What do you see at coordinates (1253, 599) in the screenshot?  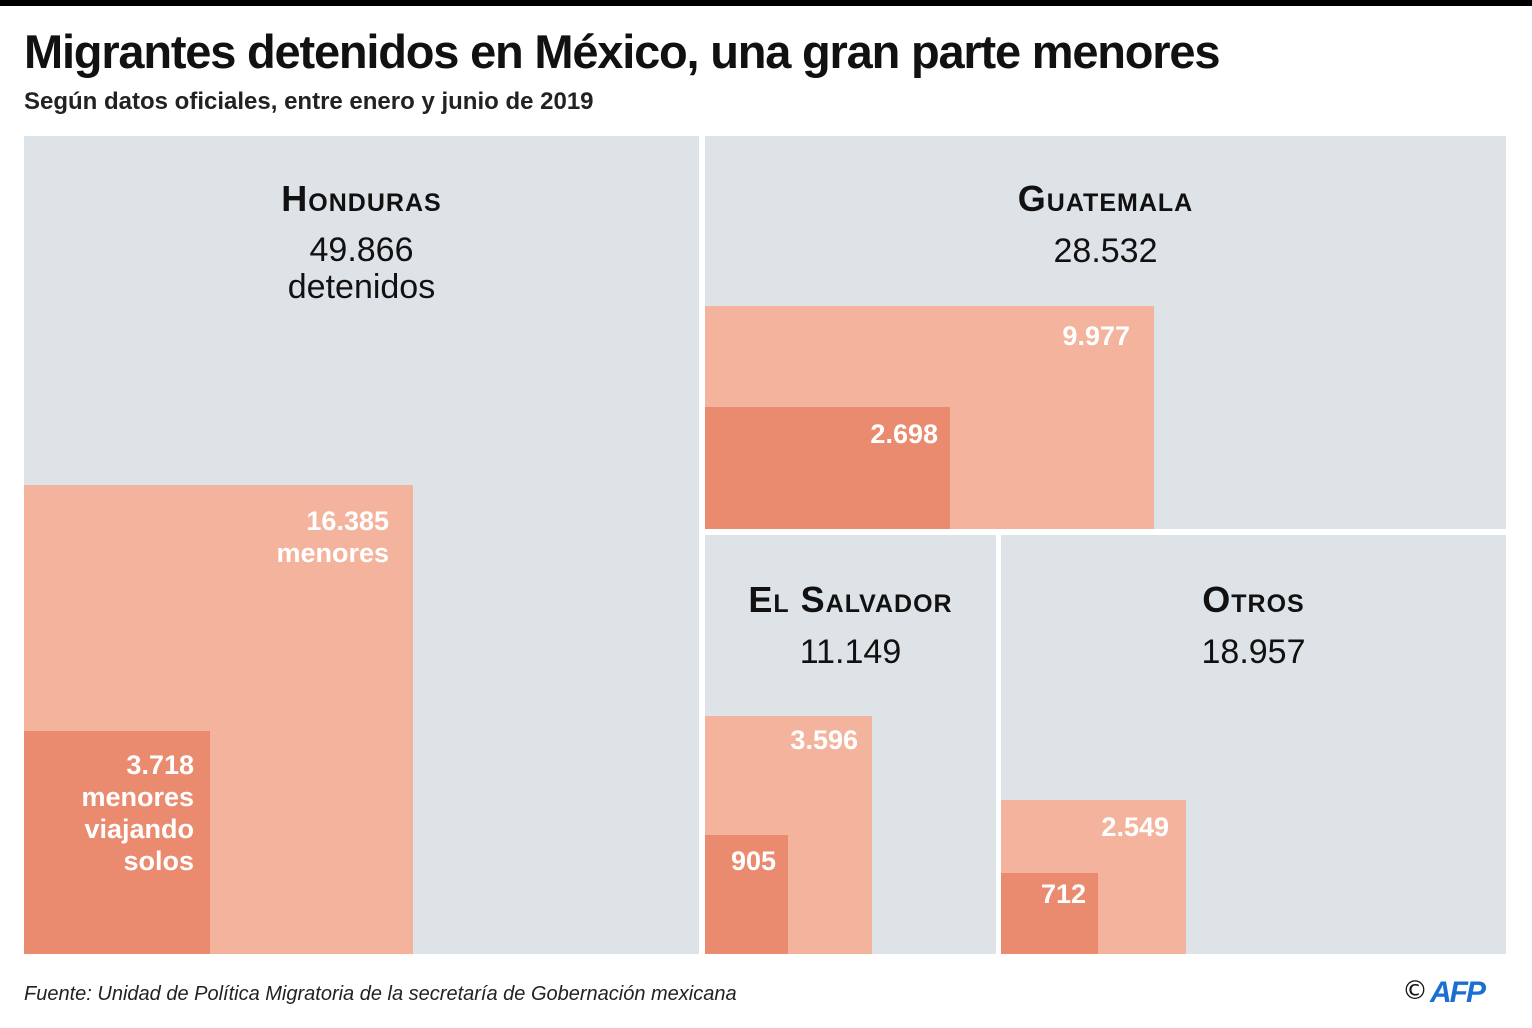 I see `country-name: Otros` at bounding box center [1253, 599].